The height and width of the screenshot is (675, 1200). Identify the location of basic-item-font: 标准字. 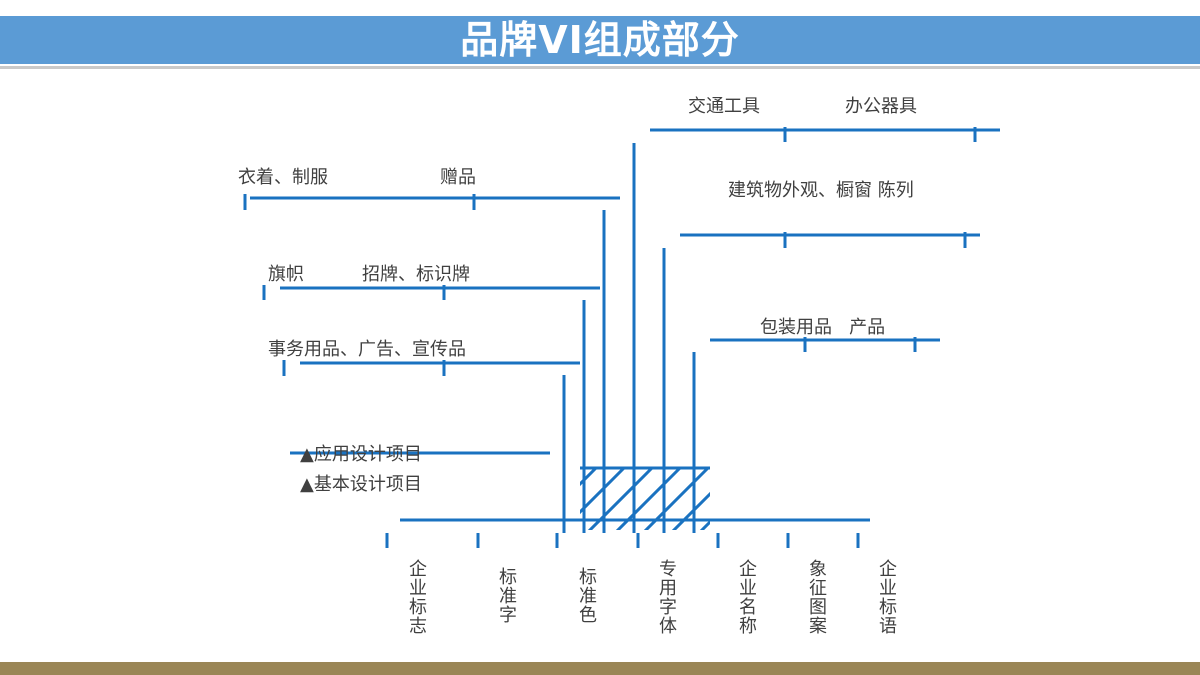
(508, 596).